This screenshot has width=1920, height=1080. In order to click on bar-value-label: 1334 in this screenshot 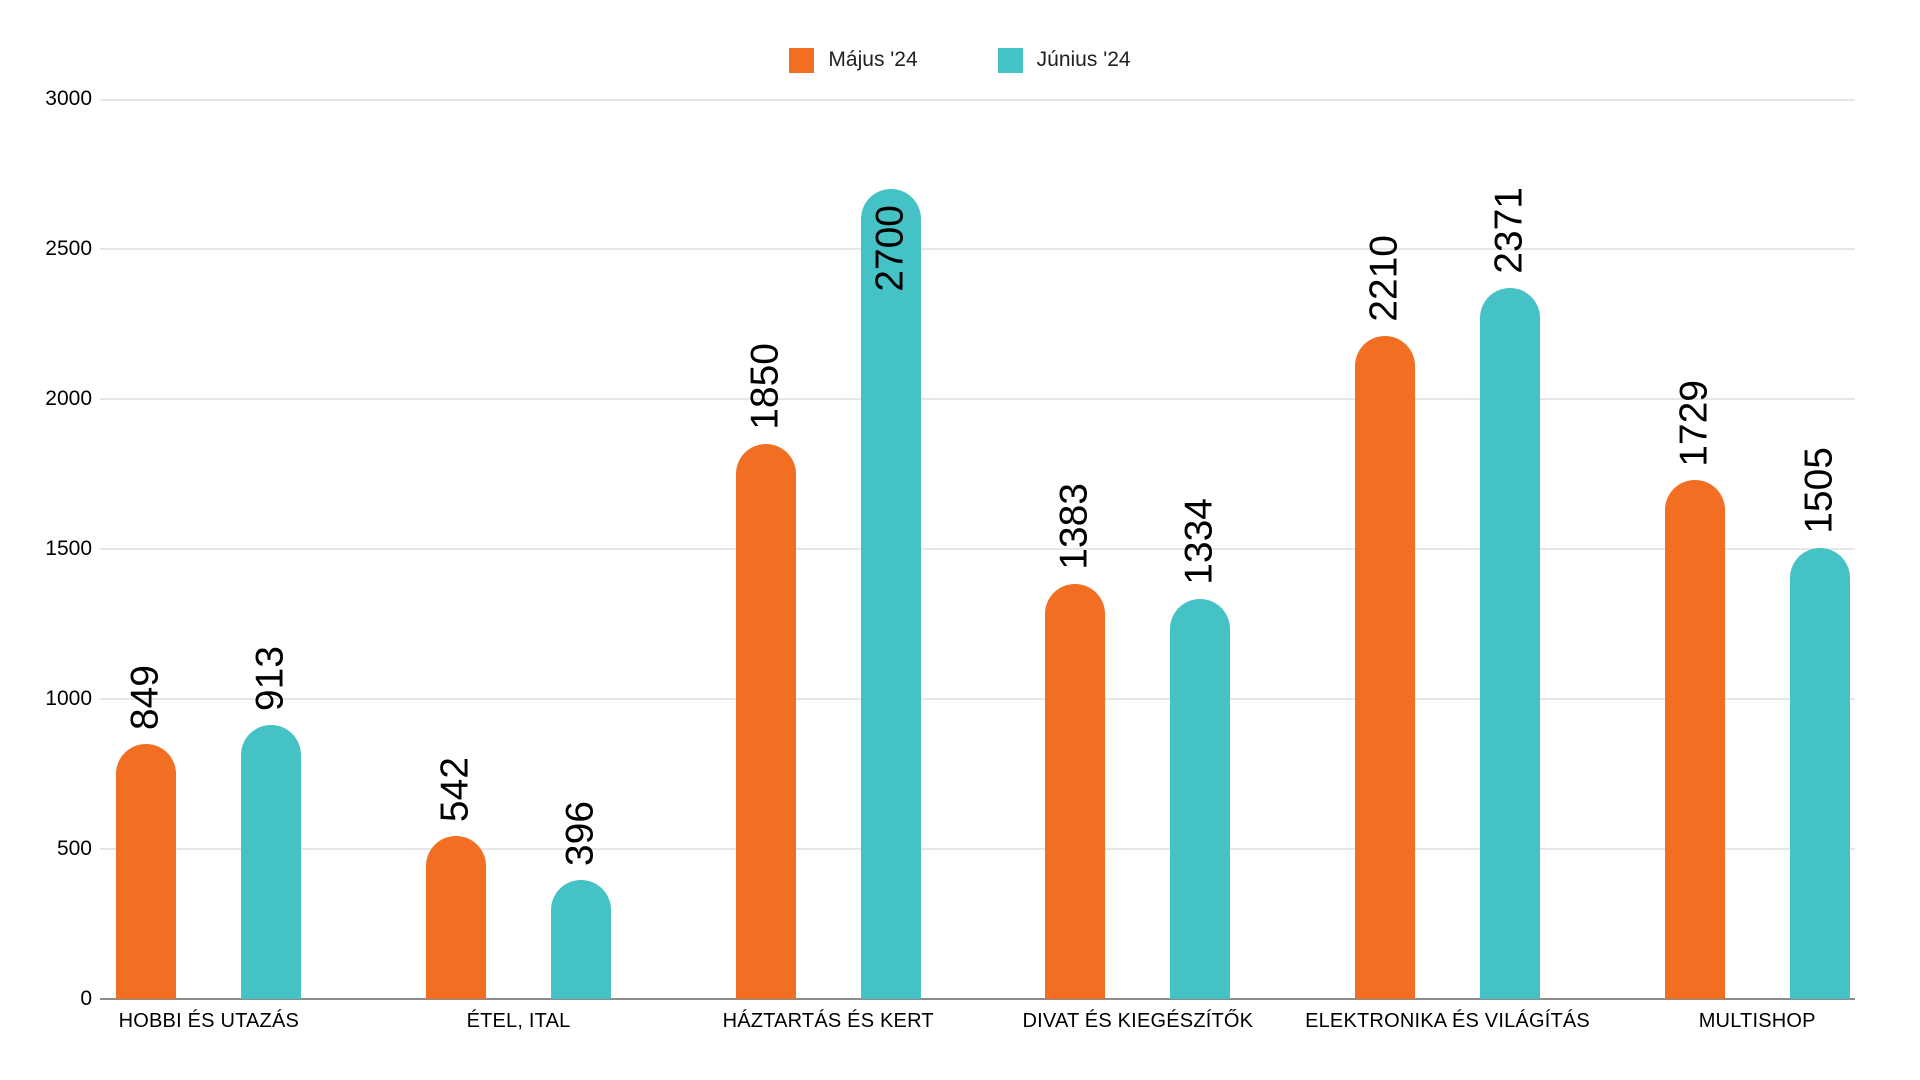, I will do `click(1199, 541)`.